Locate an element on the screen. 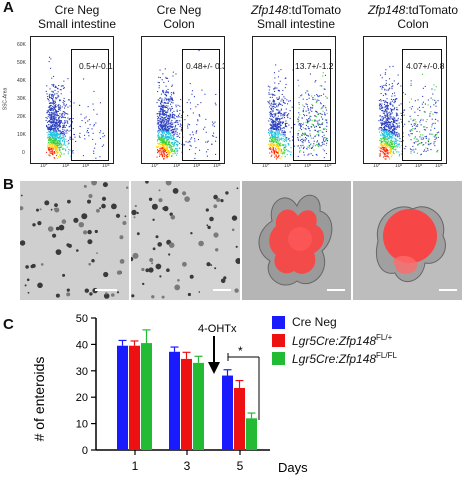 The image size is (474, 478). x-tick: 10² is located at coordinates (66, 166).